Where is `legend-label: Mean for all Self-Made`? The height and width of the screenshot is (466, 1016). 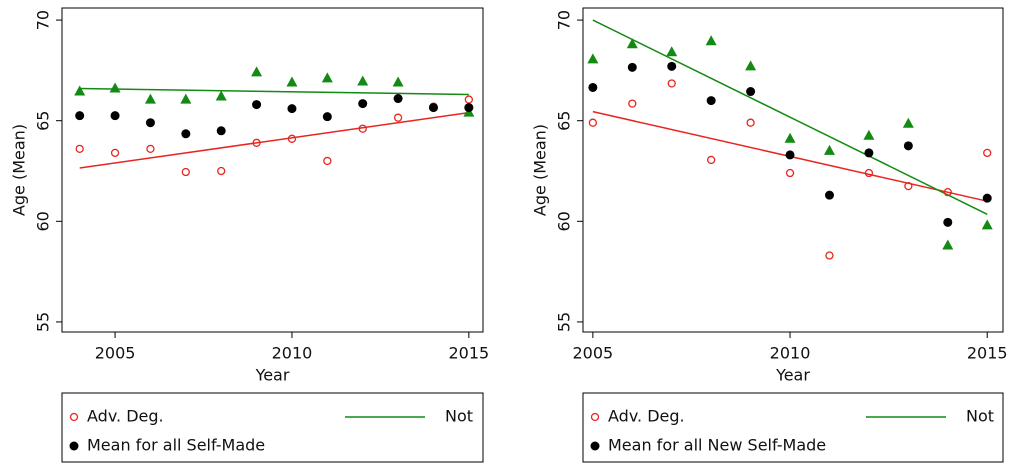
legend-label: Mean for all Self-Made is located at coordinates (176, 445).